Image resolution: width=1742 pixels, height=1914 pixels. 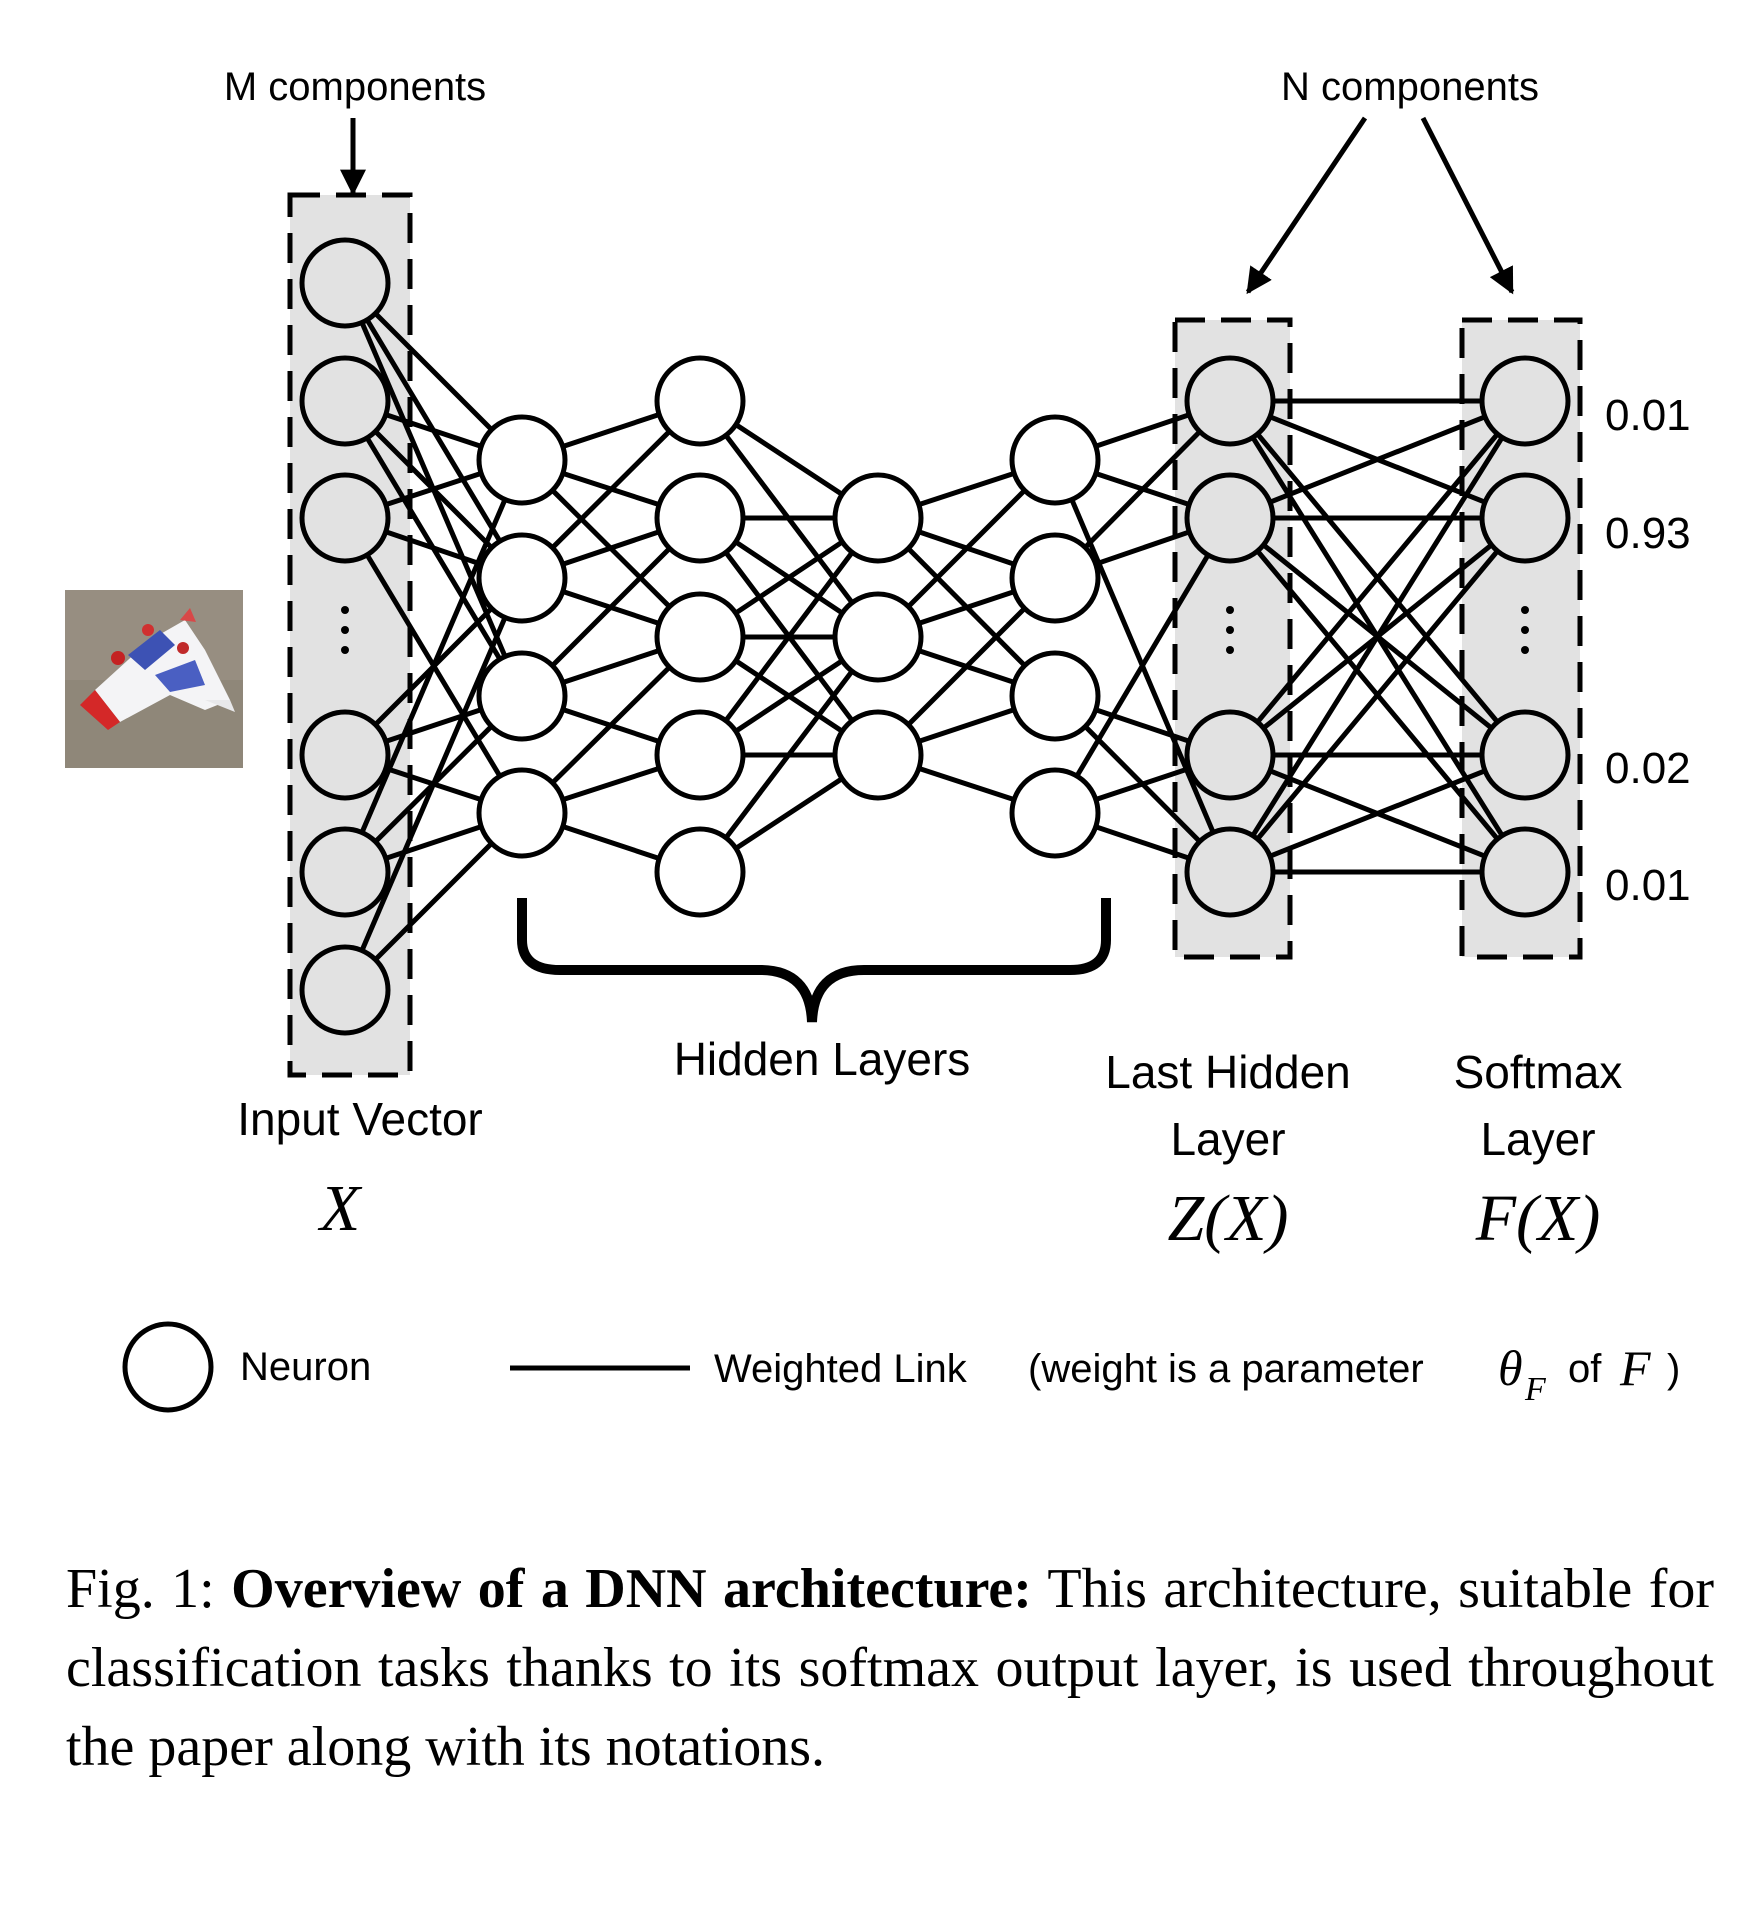 I want to click on hidden-layers-label: Hidden Layers, so click(x=822, y=1059).